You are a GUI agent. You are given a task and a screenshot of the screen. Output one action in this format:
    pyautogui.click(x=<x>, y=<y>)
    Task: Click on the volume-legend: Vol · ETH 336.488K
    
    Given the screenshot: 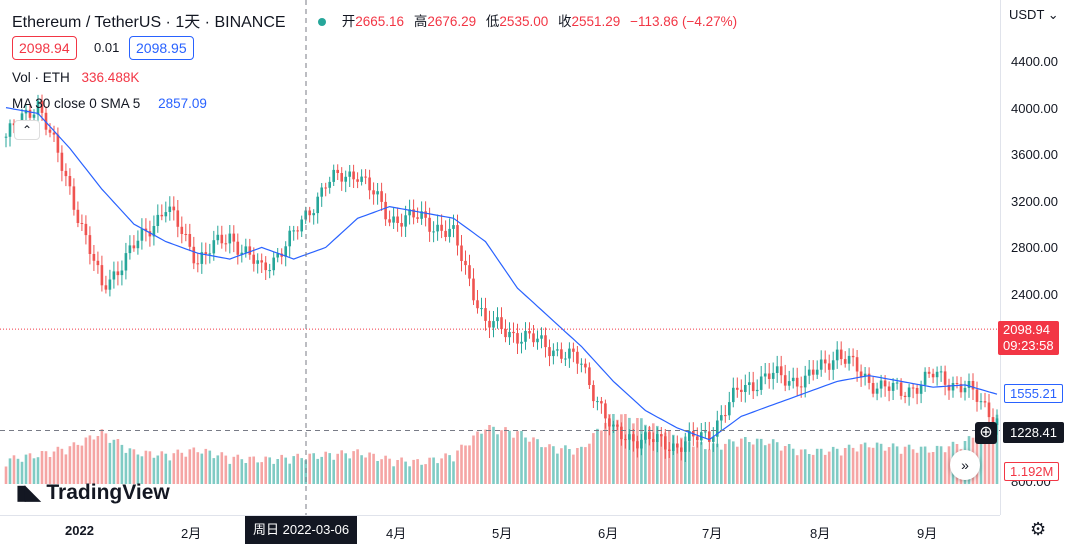 What is the action you would take?
    pyautogui.click(x=75, y=77)
    